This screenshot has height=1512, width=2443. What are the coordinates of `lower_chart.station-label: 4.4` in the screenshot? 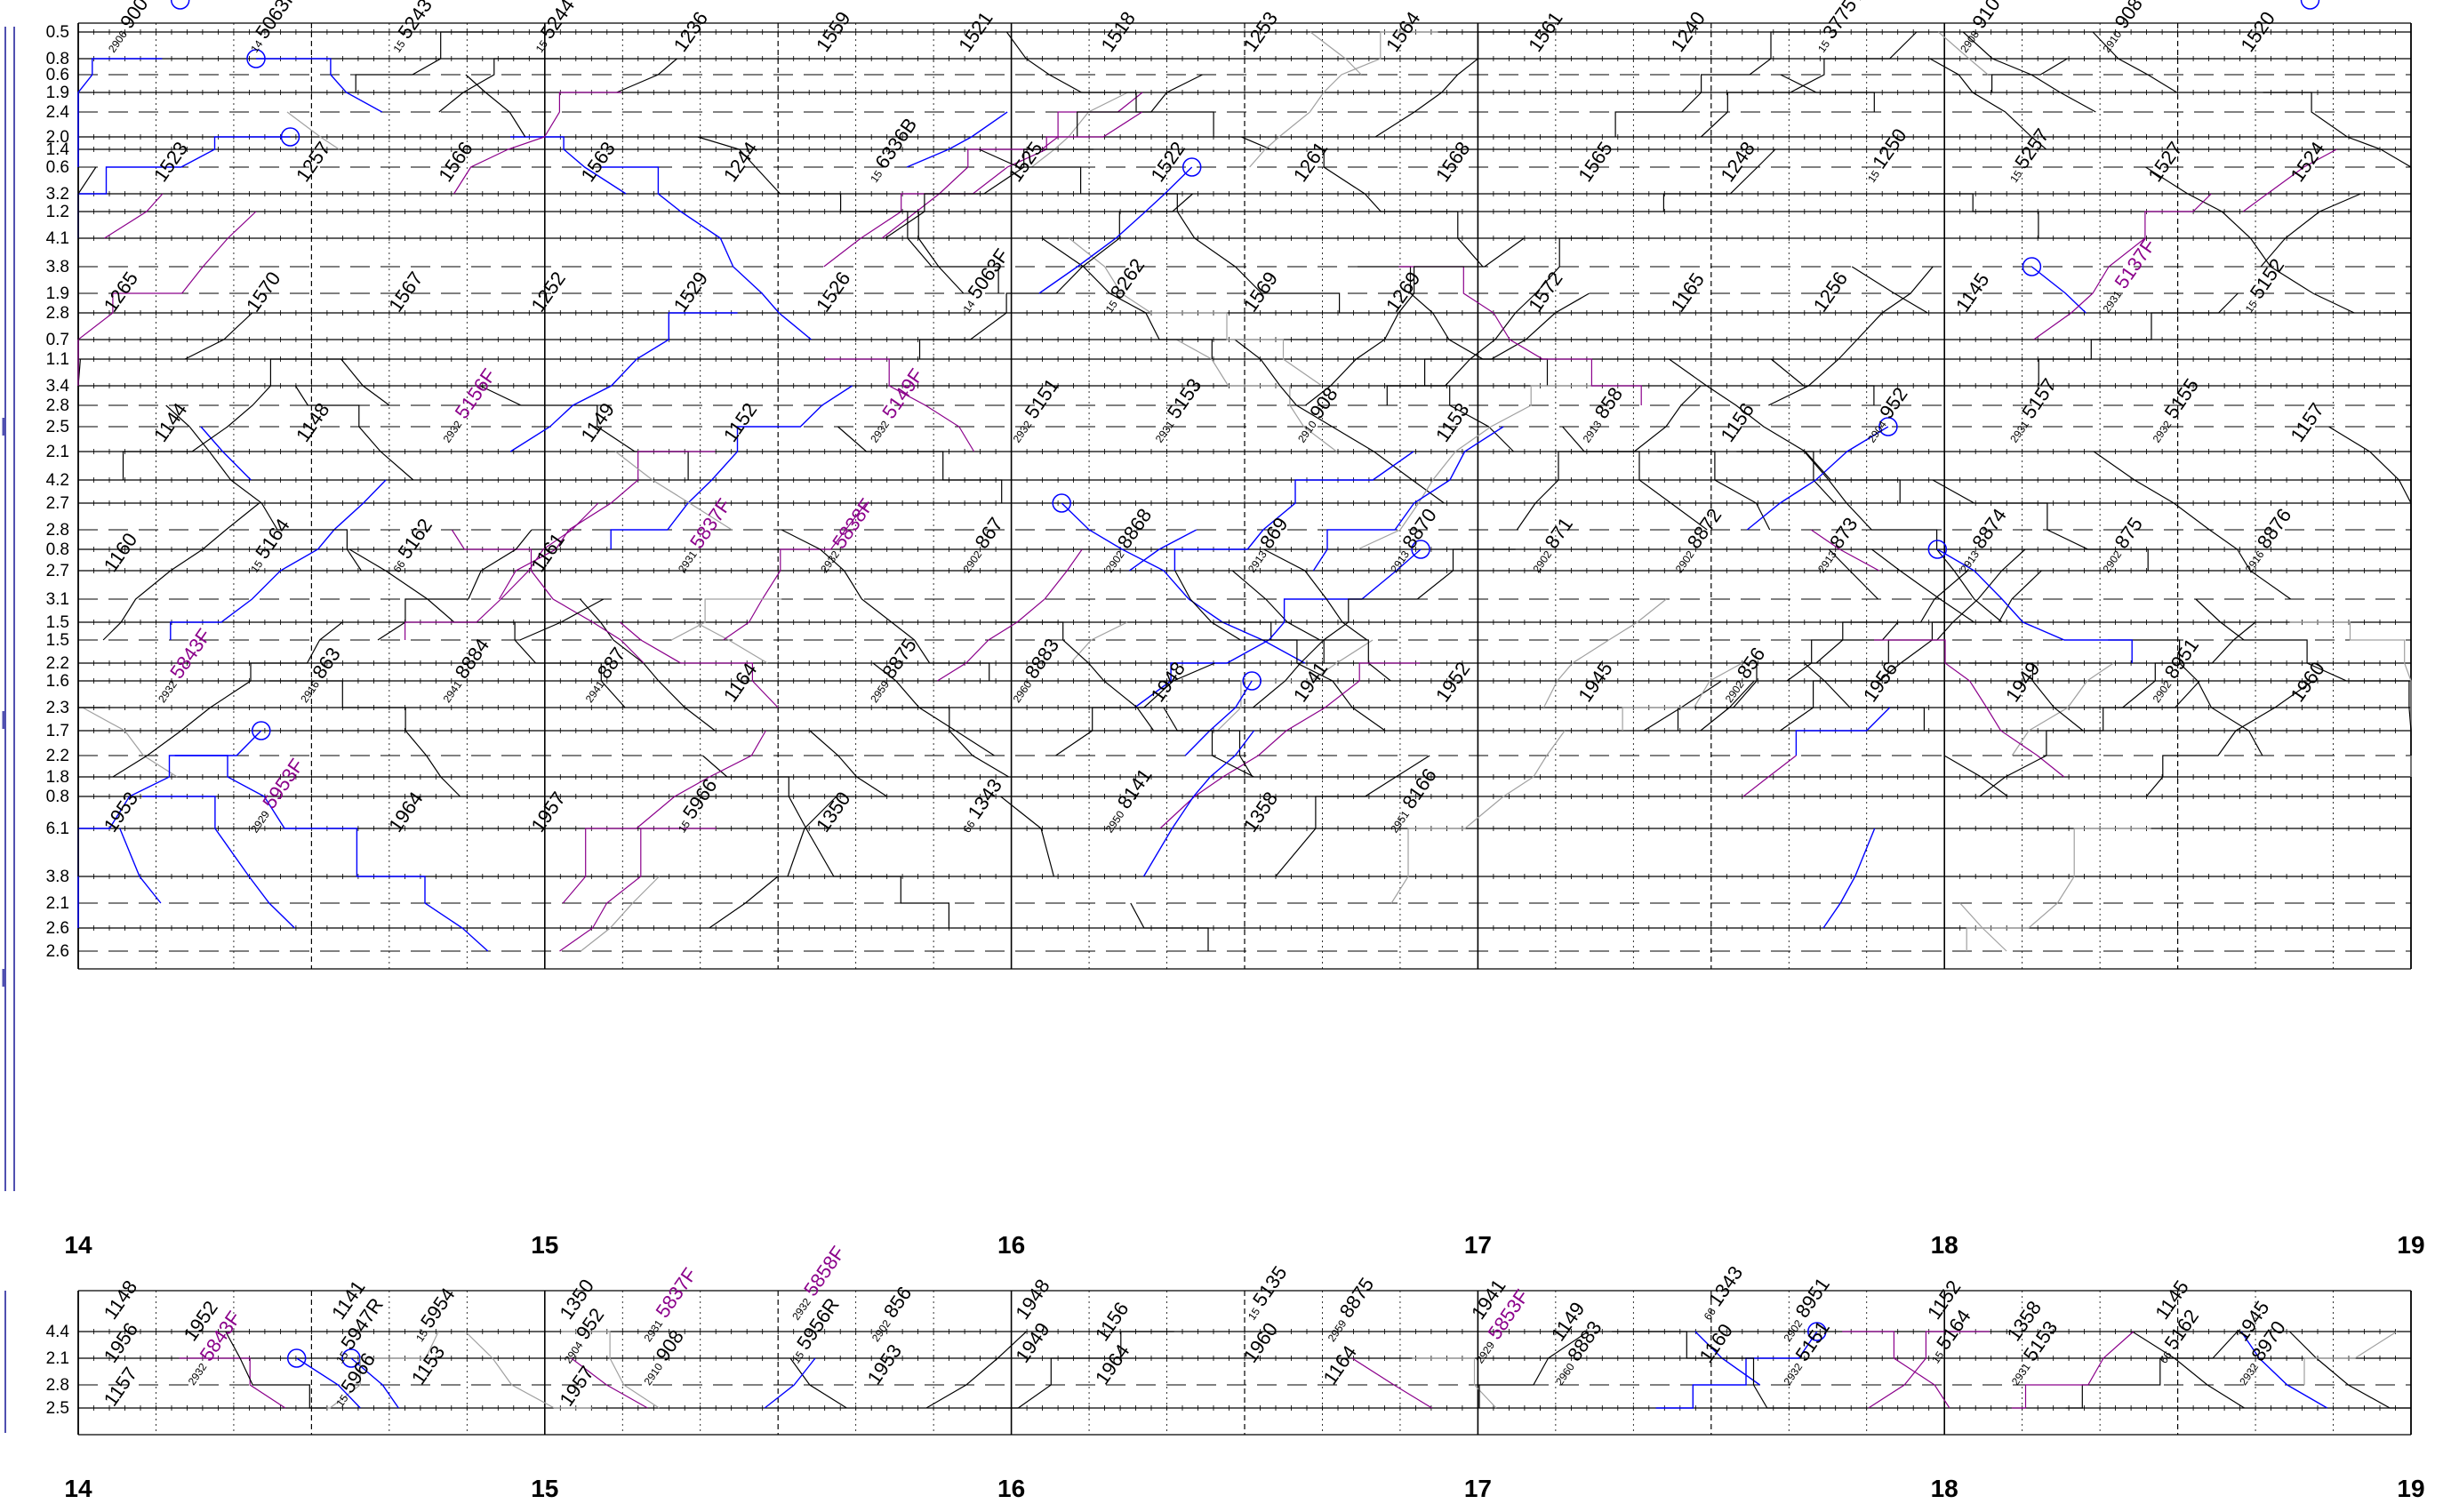 It's located at (58, 1332).